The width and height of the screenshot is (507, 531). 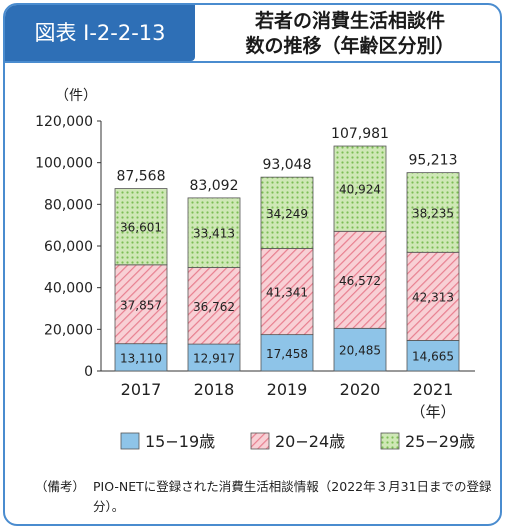 I want to click on bar-value-label: 34,249, so click(x=287, y=214).